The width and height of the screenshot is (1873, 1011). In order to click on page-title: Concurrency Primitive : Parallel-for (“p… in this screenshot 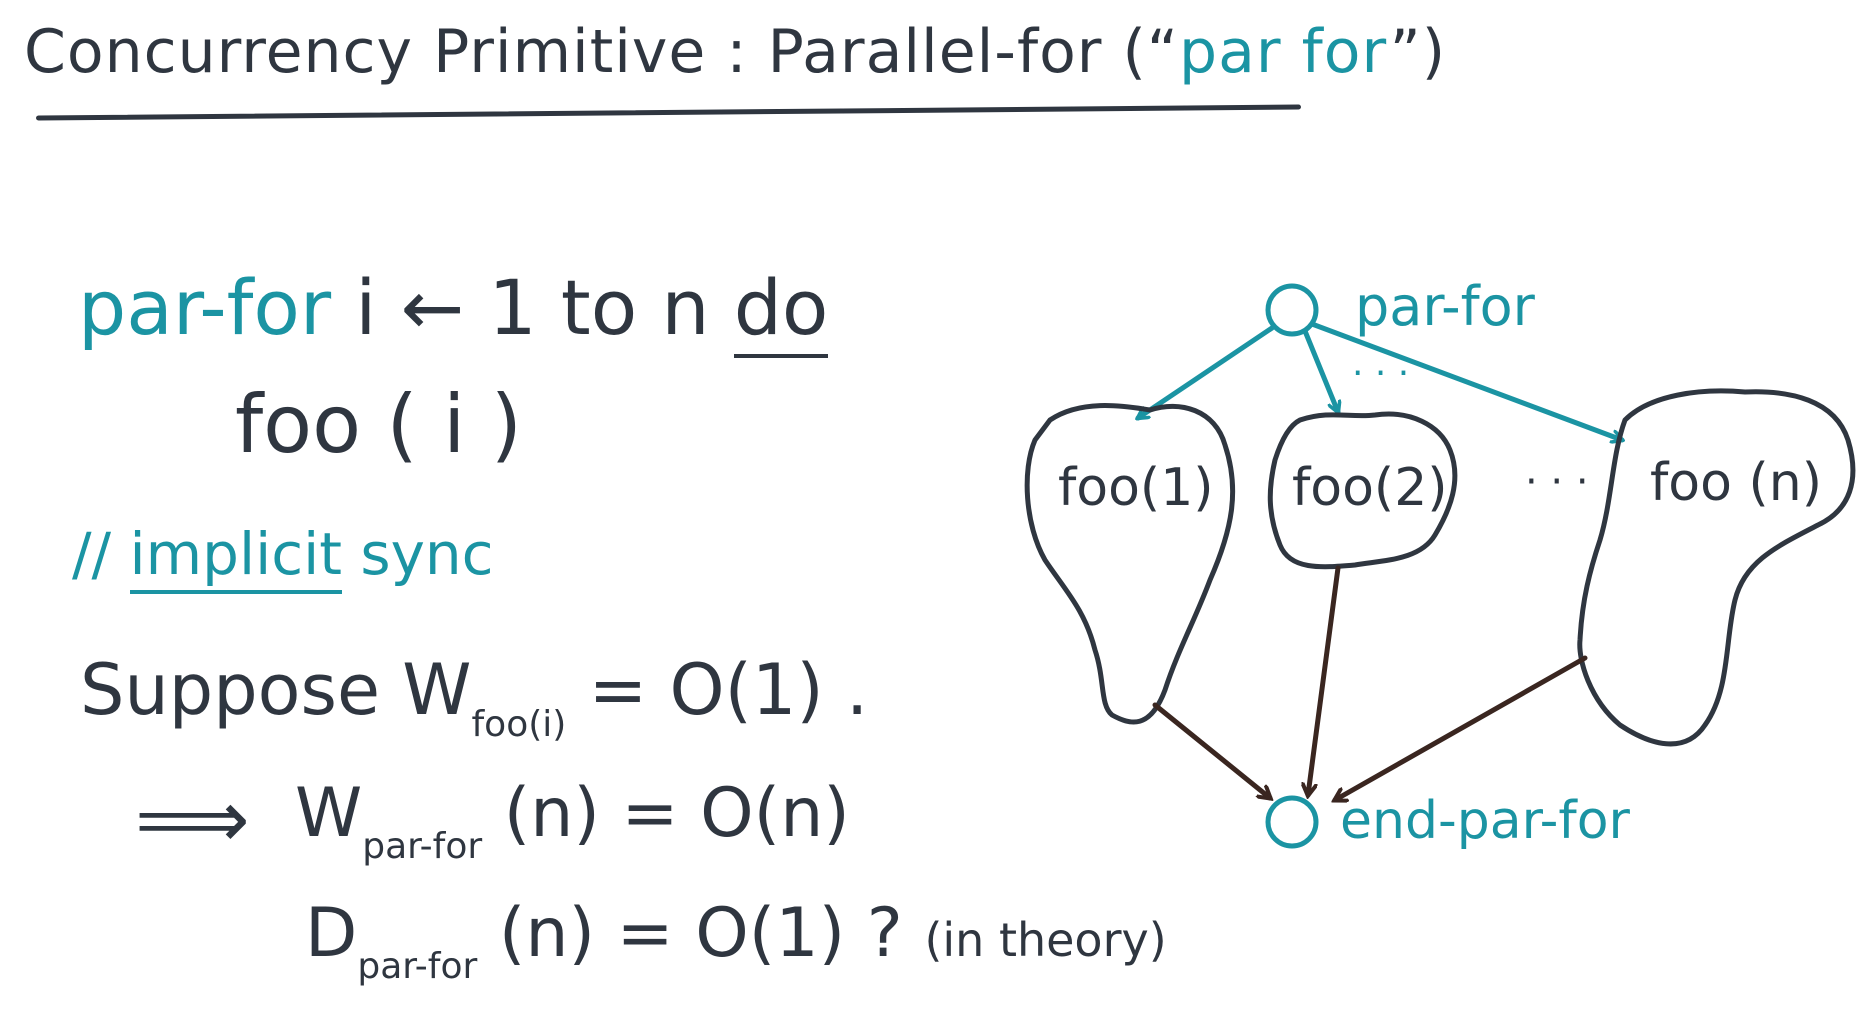, I will do `click(735, 52)`.